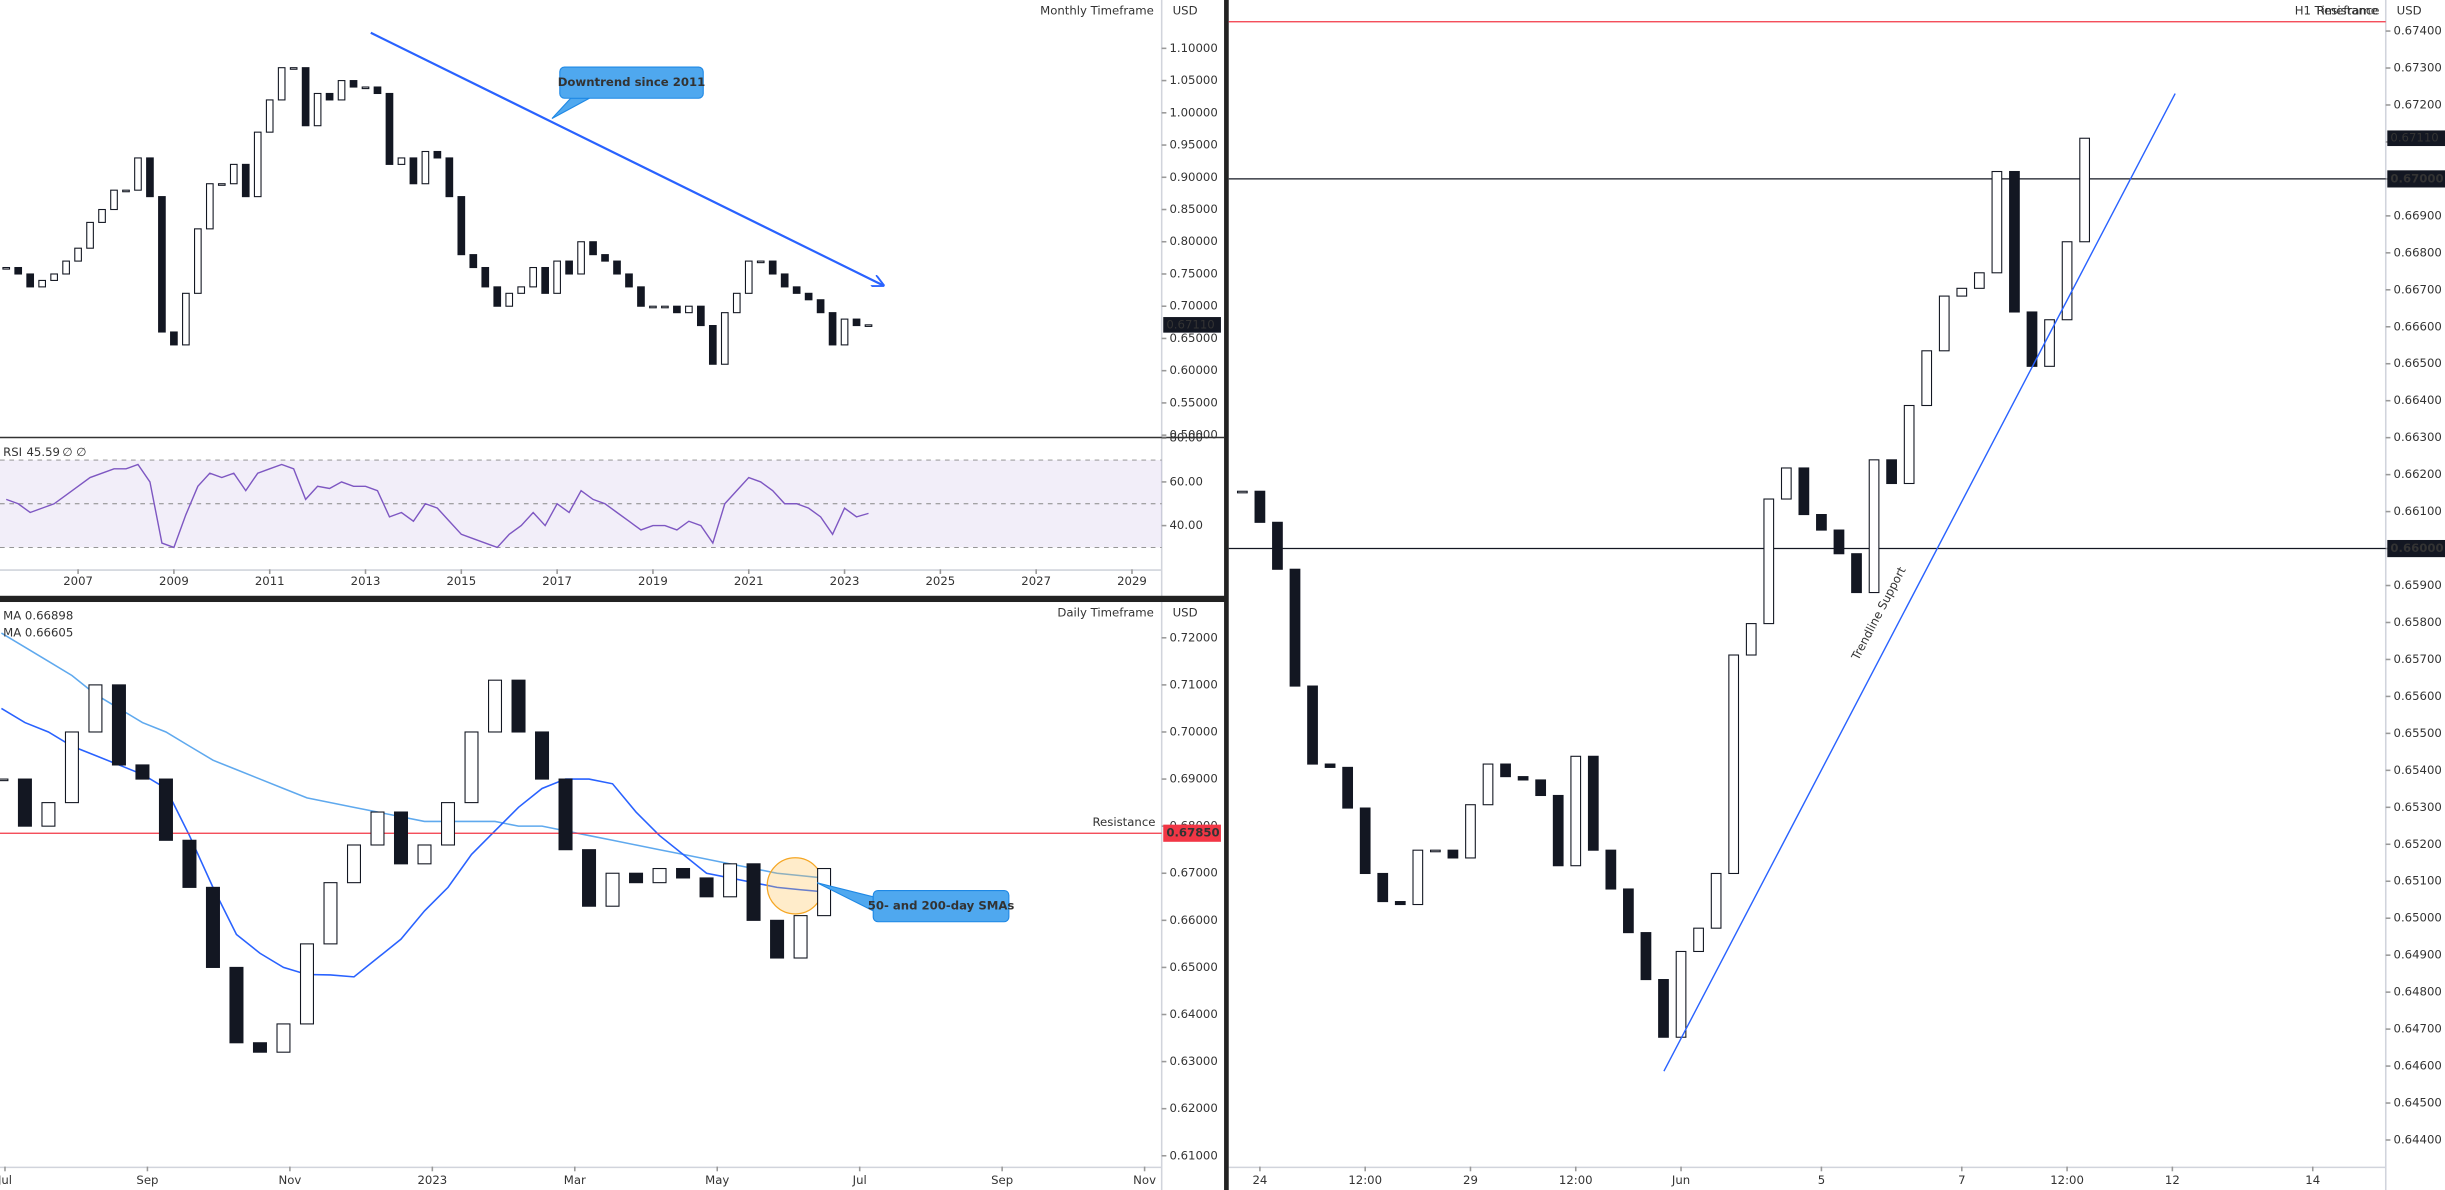  What do you see at coordinates (1193, 338) in the screenshot?
I see `y-tick-label: 0.65000` at bounding box center [1193, 338].